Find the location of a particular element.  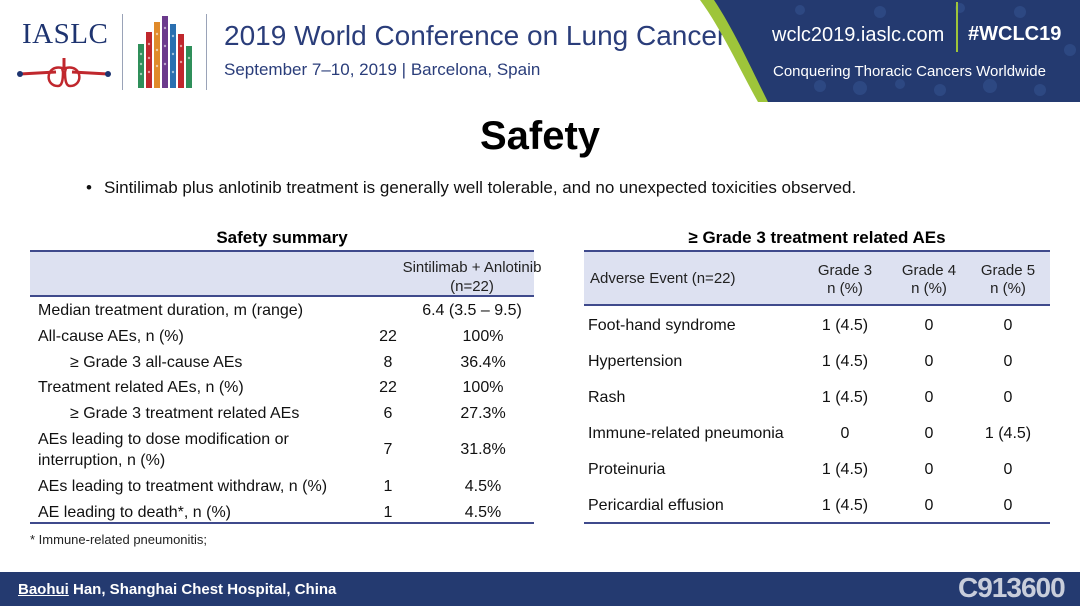

row-count: 7 is located at coordinates (388, 449).